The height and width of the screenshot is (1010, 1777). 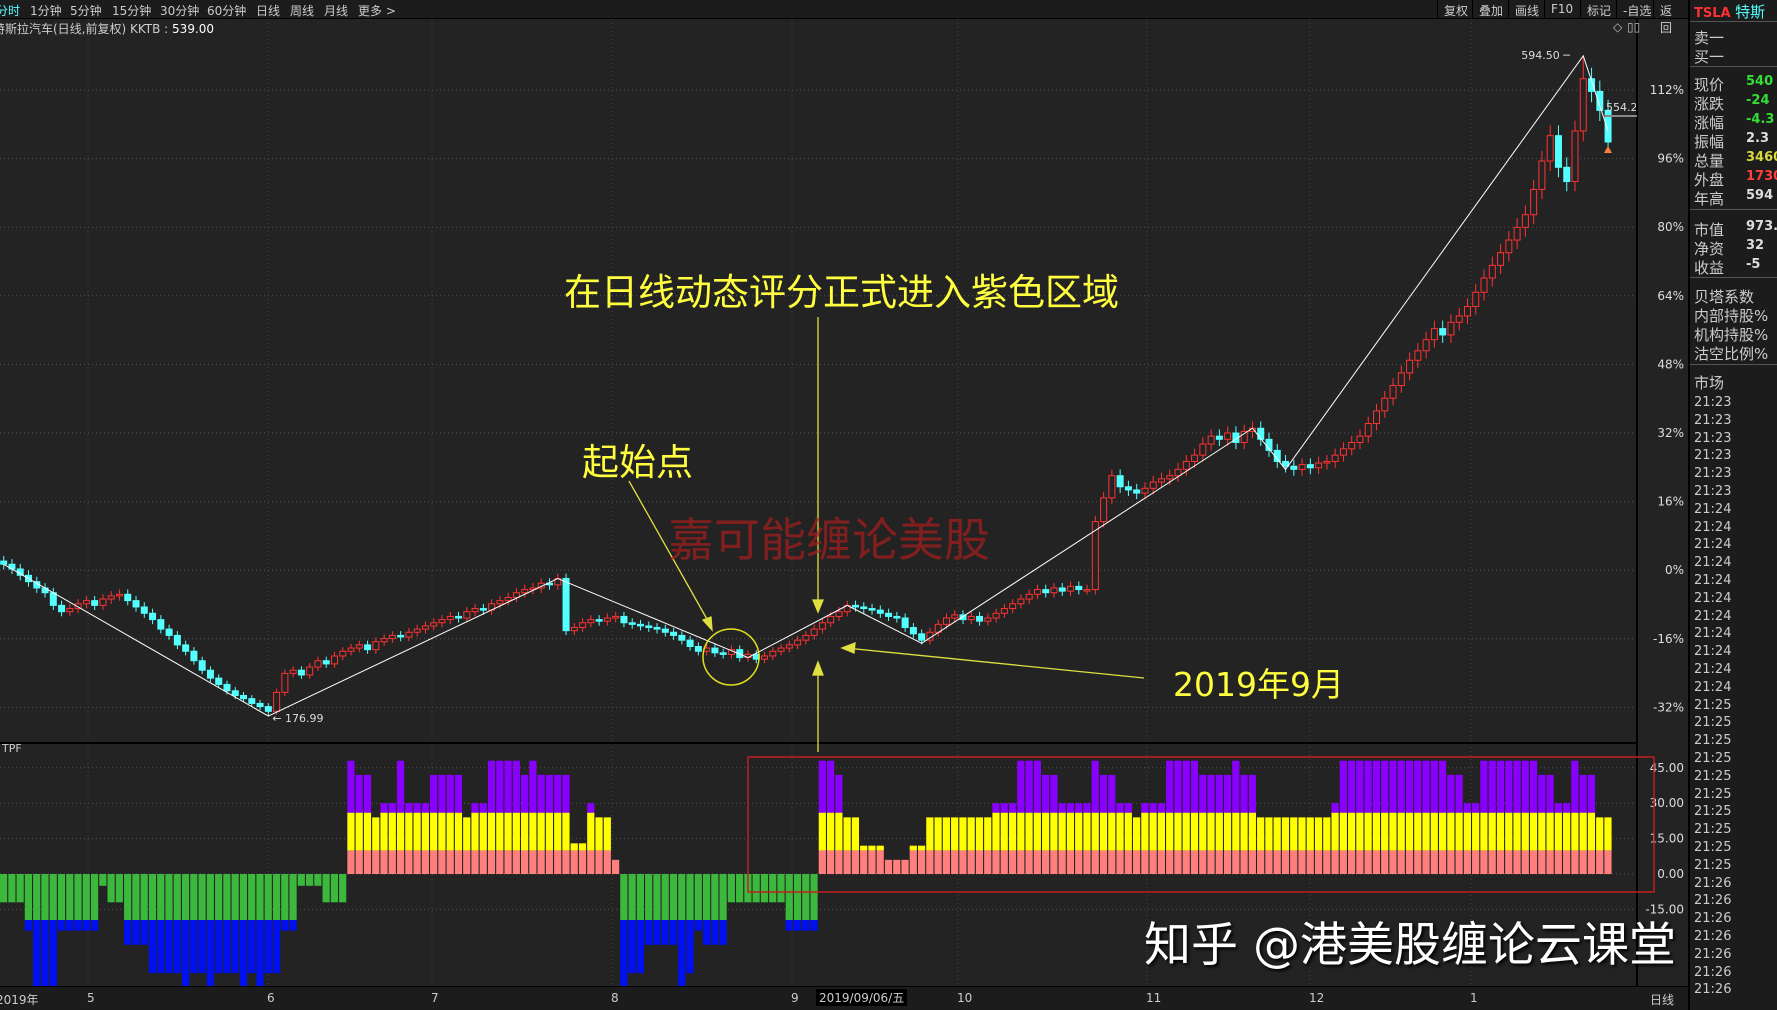 I want to click on tab-5min: 5分钟, so click(x=86, y=11).